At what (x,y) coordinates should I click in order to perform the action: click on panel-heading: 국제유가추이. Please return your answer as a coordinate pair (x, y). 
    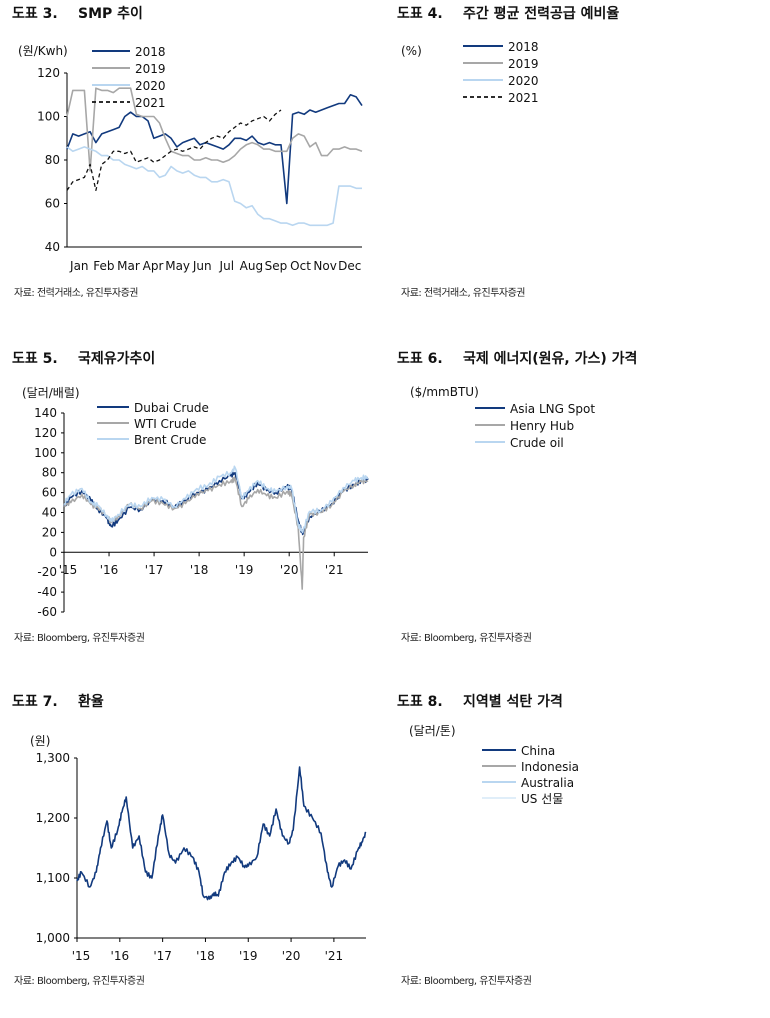
    Looking at the image, I should click on (117, 359).